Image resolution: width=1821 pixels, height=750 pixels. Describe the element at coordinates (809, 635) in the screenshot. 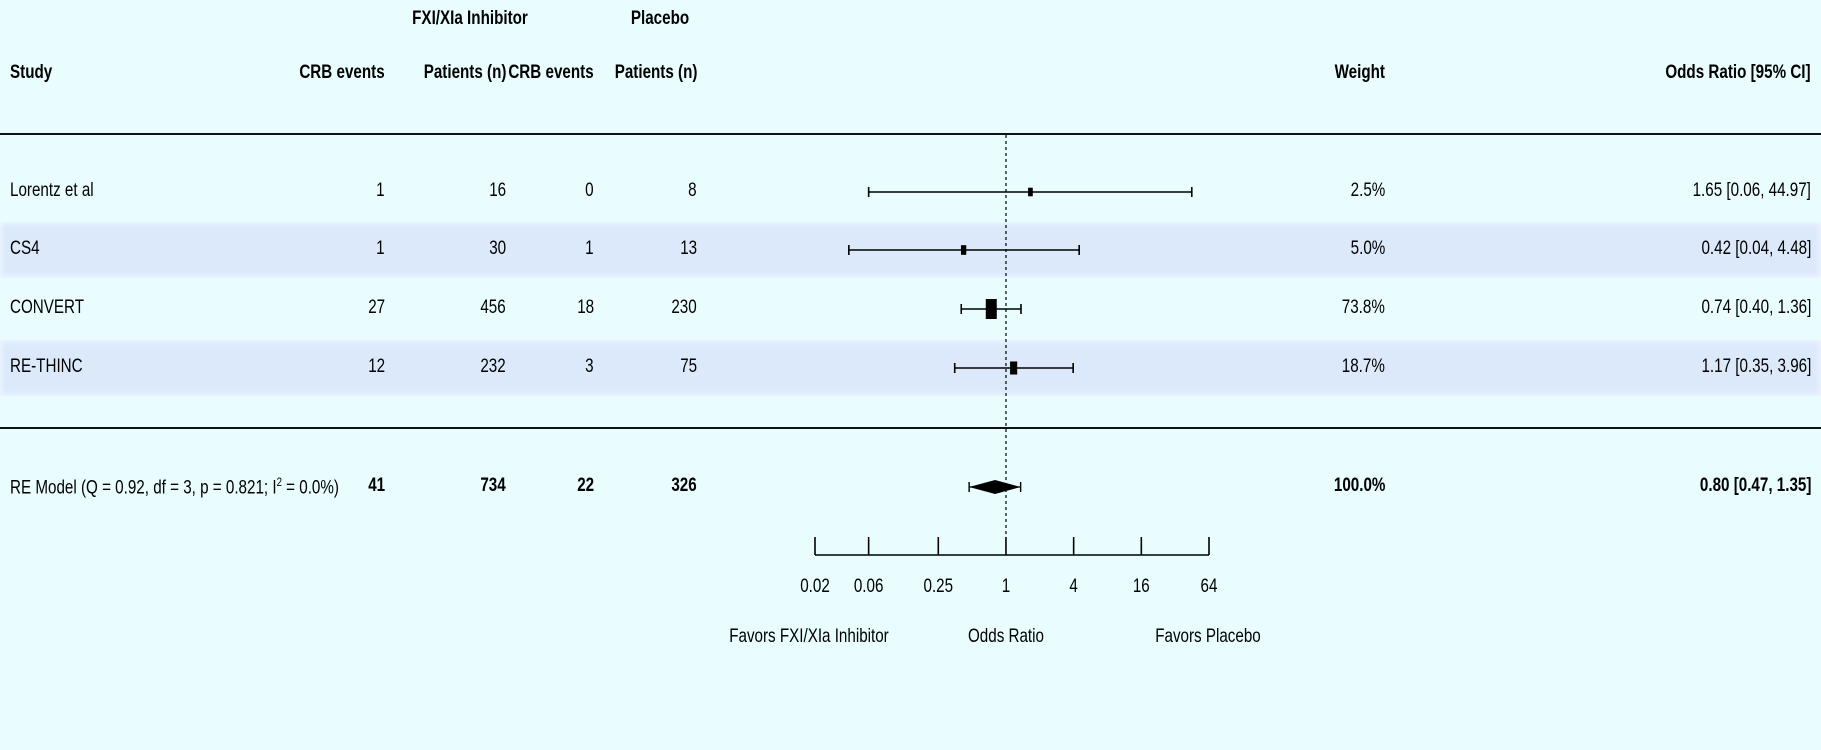

I see `favors-intervention-label: Favors FXI/XIa Inhibitor` at that location.